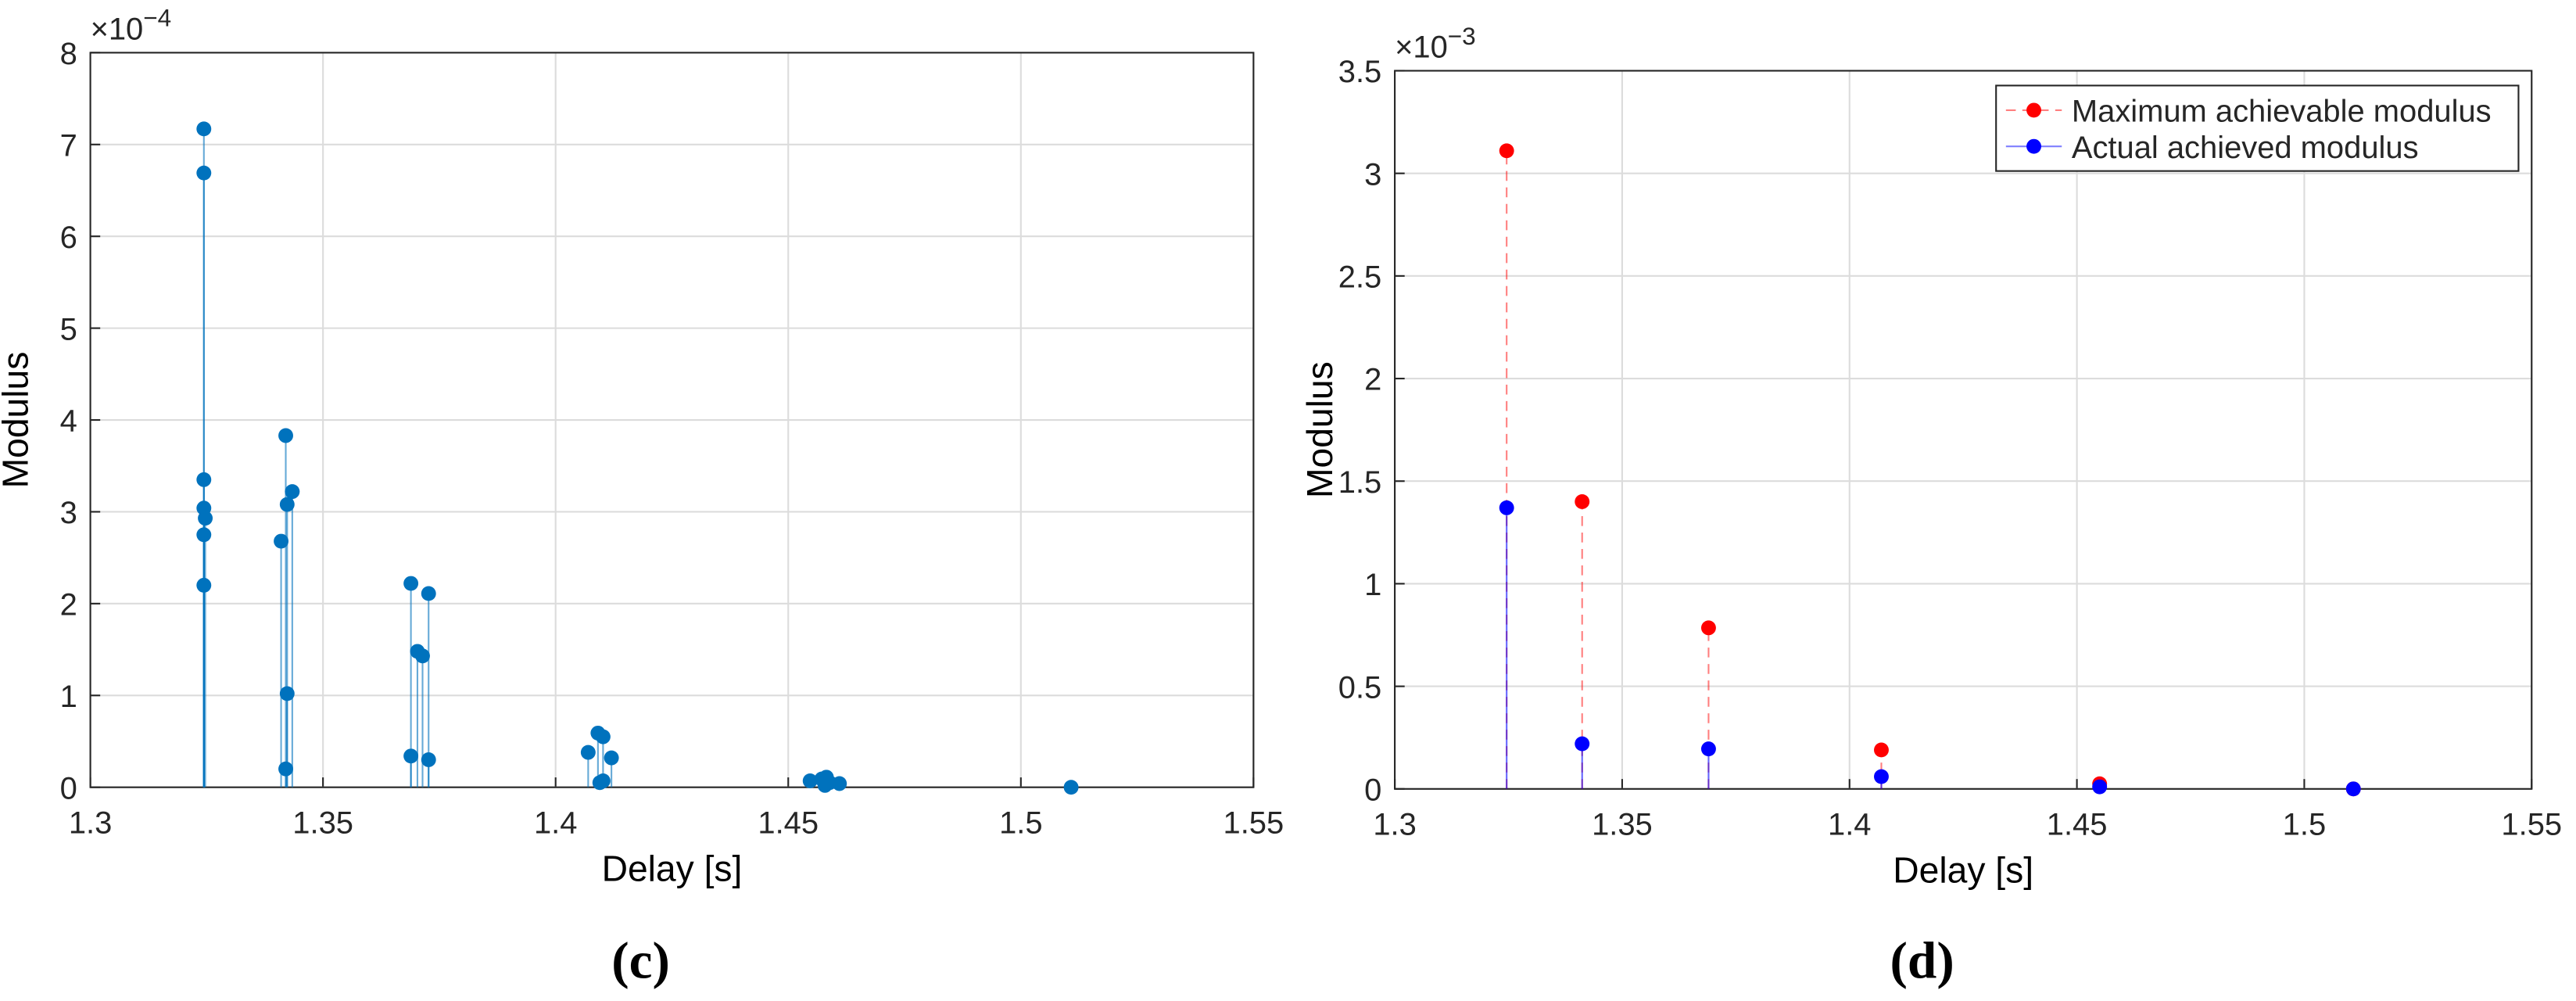 This screenshot has width=2576, height=1001. What do you see at coordinates (157, 18) in the screenshot?
I see `y-exponent: −4` at bounding box center [157, 18].